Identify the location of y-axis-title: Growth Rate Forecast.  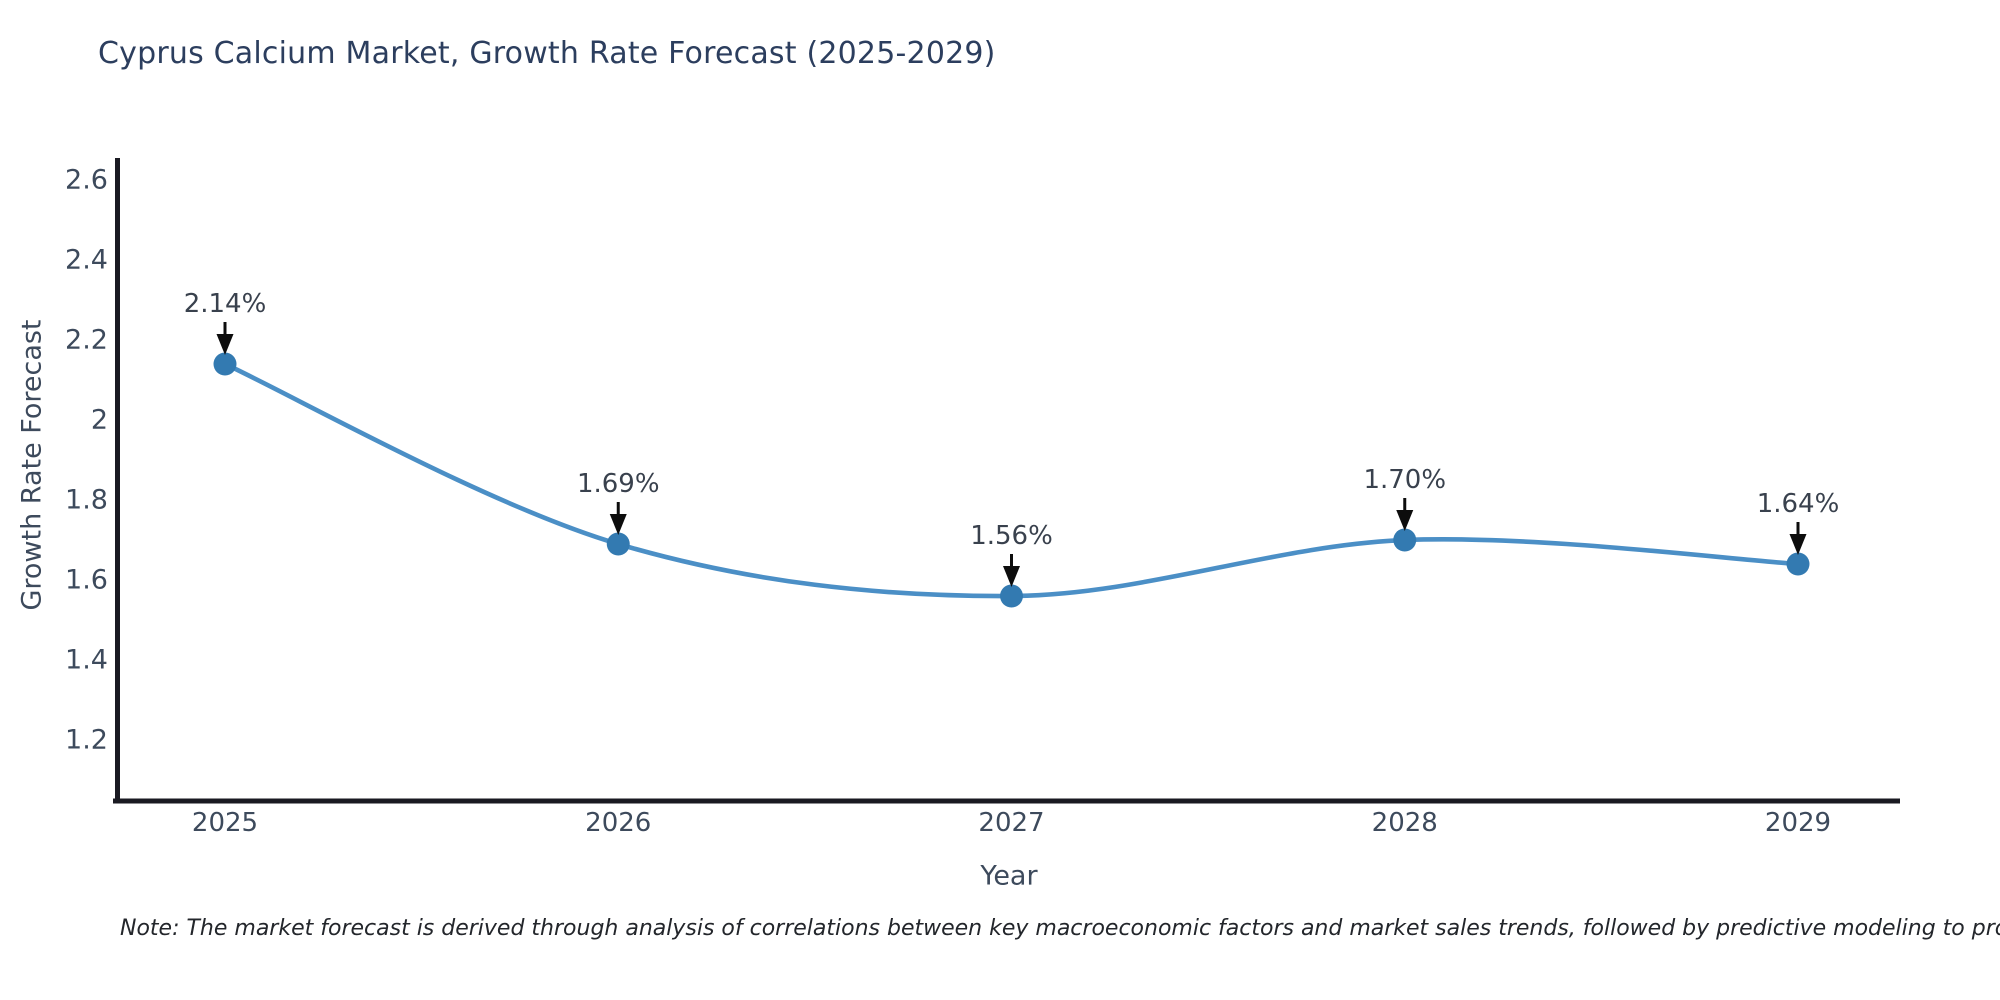
(32, 464).